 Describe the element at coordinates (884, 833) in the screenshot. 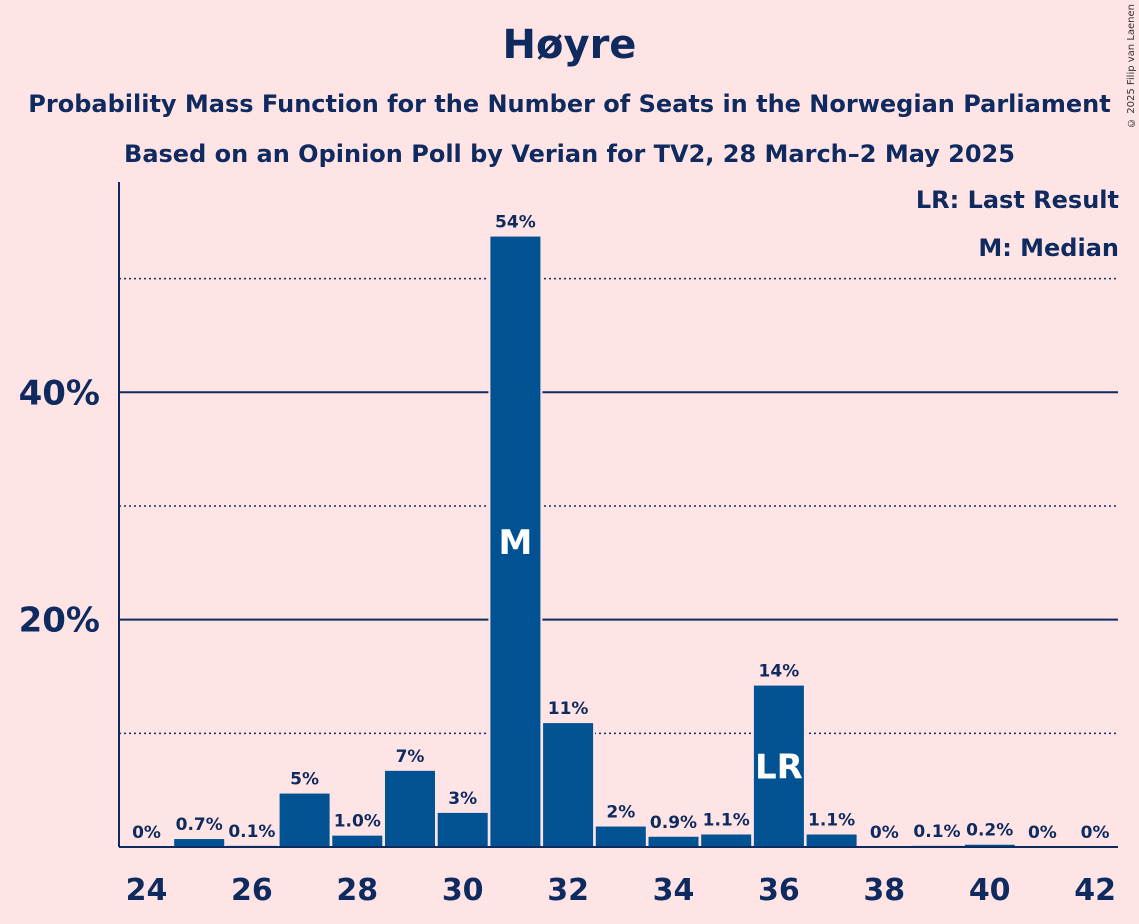

I see `data-label-seat-38: 0%` at that location.